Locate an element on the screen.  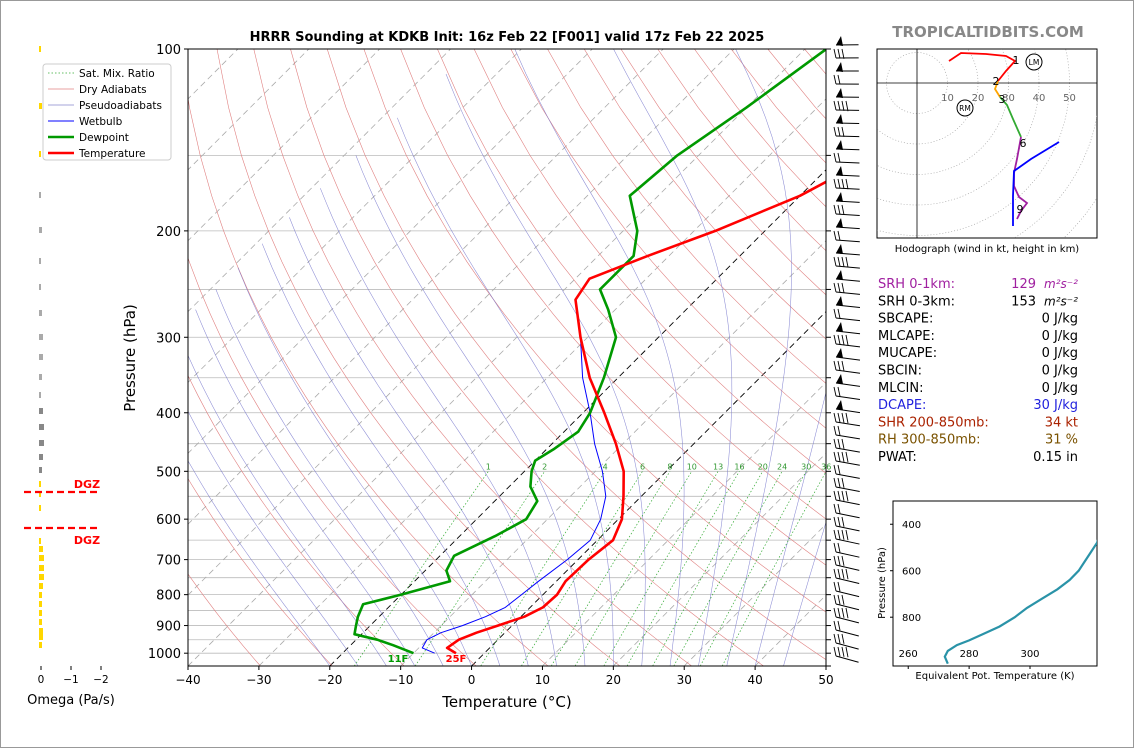
mixing-ratio-label: 24 is located at coordinates (782, 466).